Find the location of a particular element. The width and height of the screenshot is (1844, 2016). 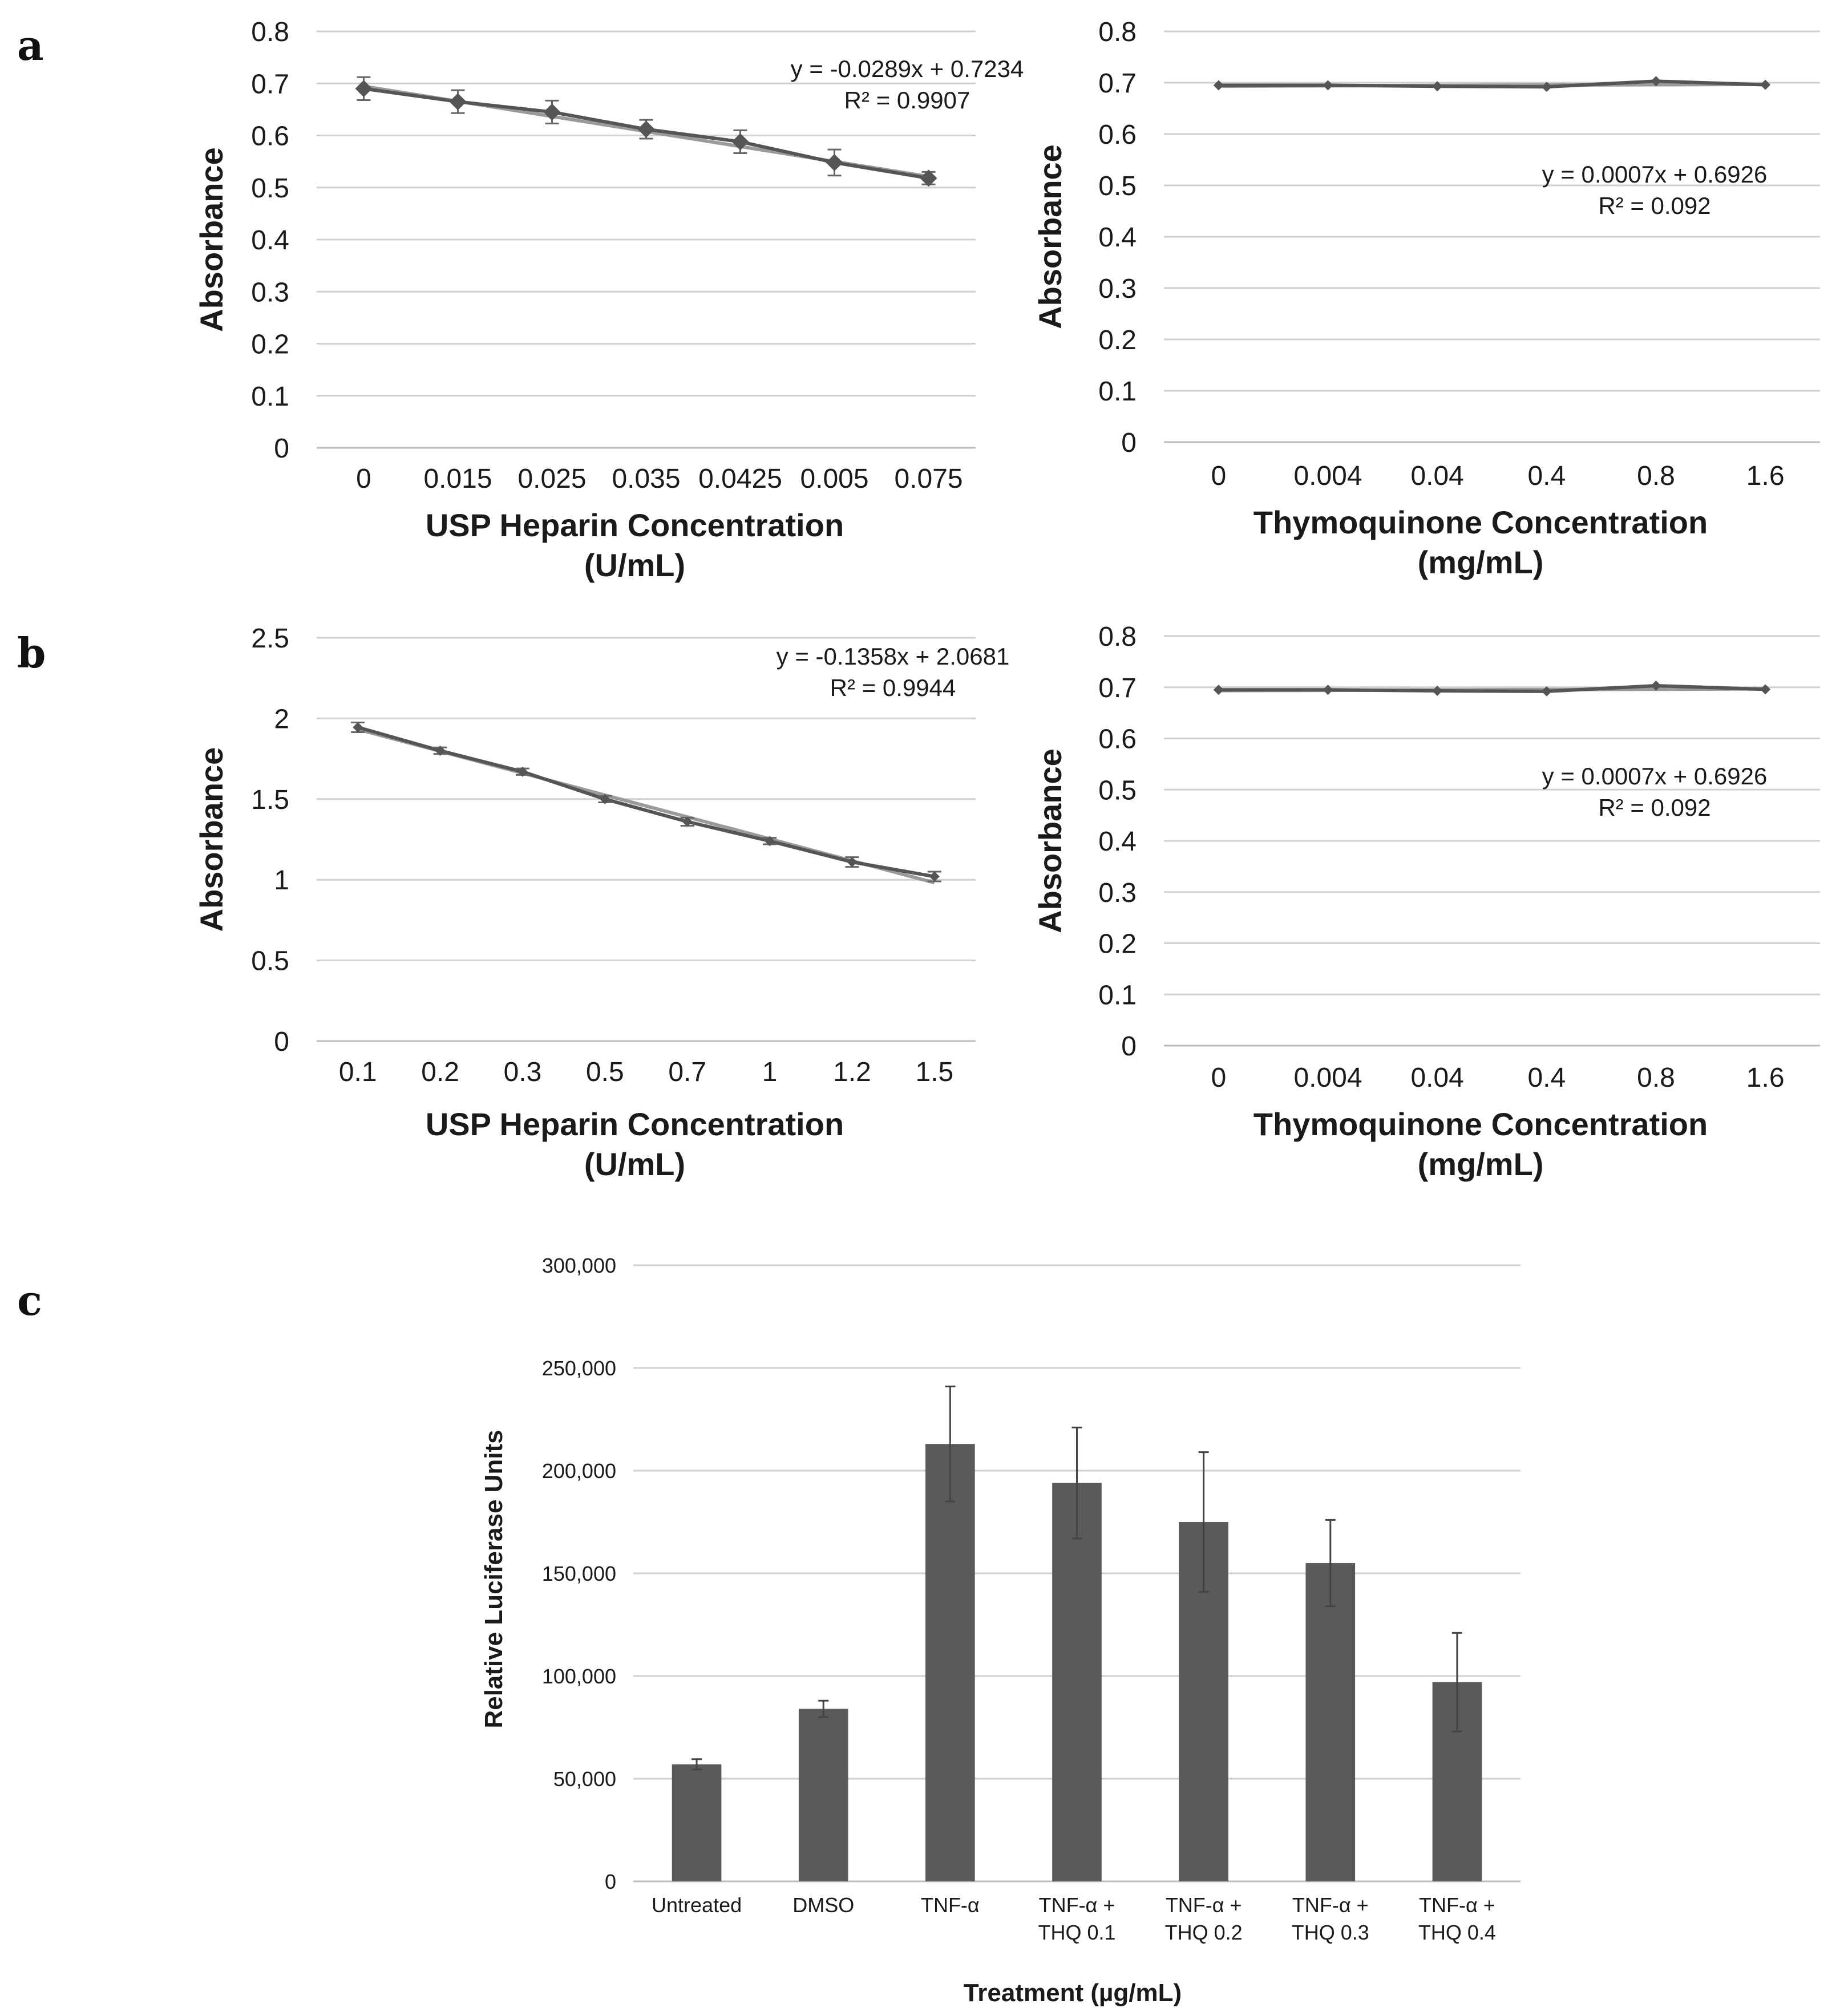

x-tick-label: 1 is located at coordinates (770, 1072).